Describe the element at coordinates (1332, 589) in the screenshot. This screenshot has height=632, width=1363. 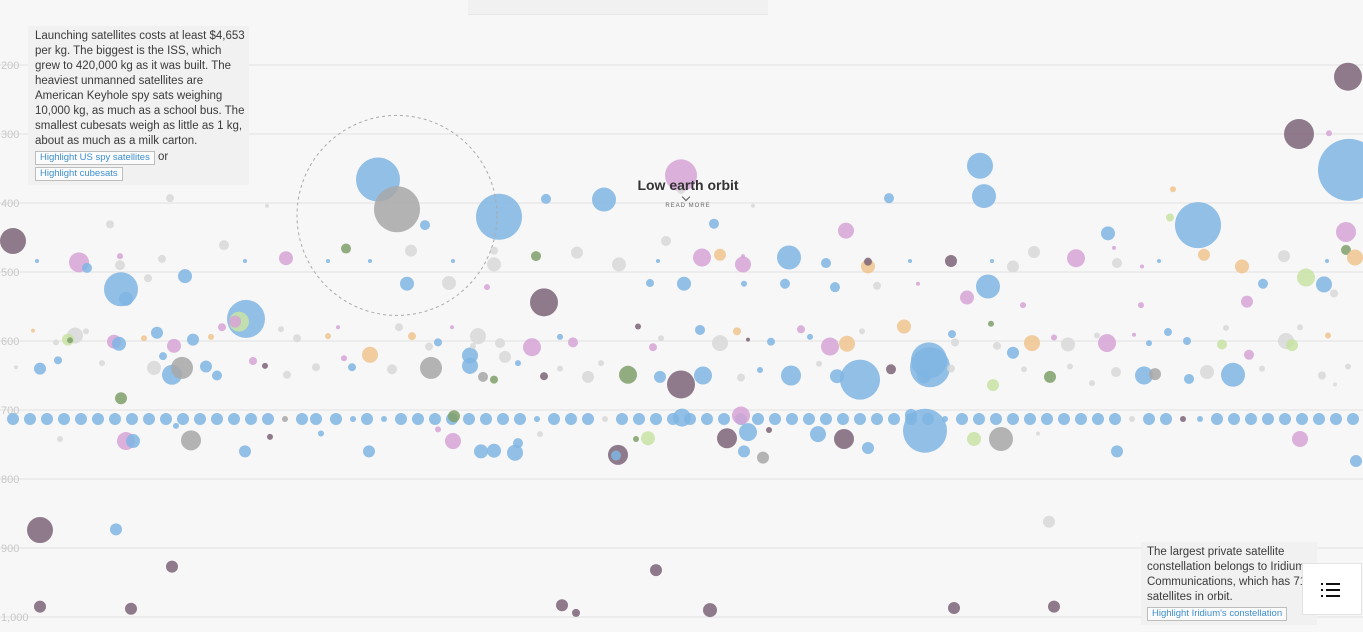
I see `list-menu-button` at that location.